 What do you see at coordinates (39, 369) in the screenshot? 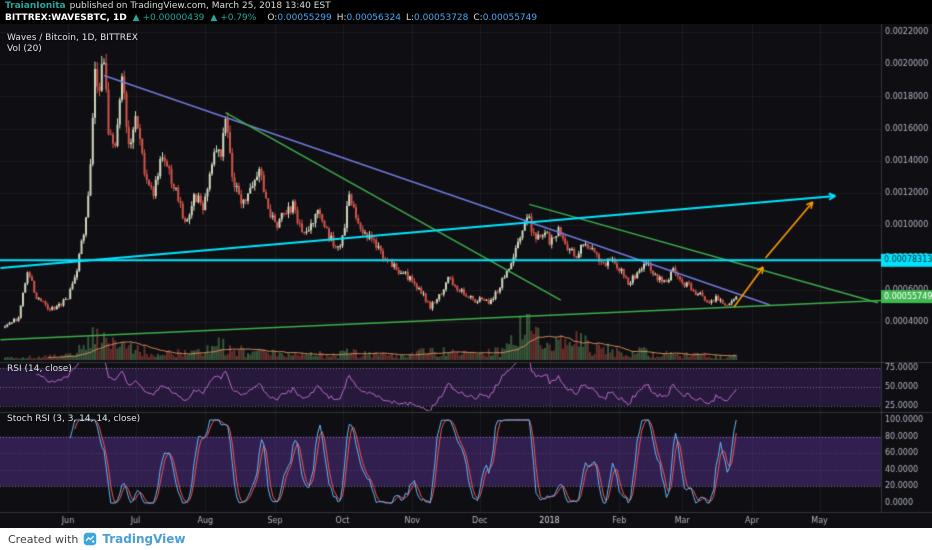
I see `rsi-legend: RSI (14, close)` at bounding box center [39, 369].